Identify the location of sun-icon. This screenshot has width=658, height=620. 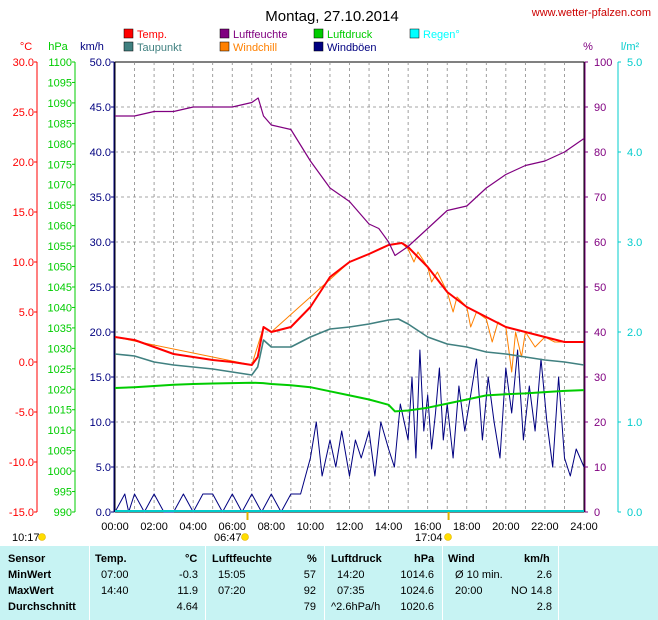
(42, 537).